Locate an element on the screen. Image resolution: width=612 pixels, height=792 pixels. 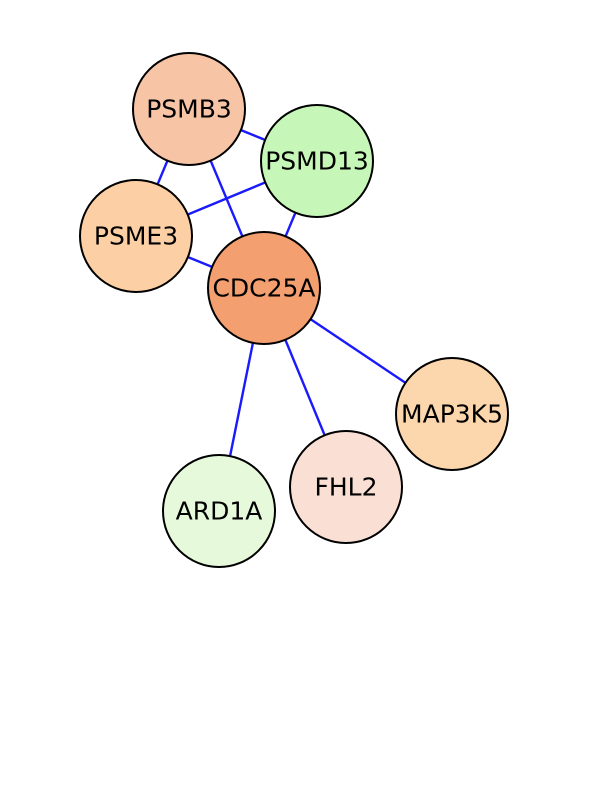
node-ard1a: ARD1A is located at coordinates (219, 511).